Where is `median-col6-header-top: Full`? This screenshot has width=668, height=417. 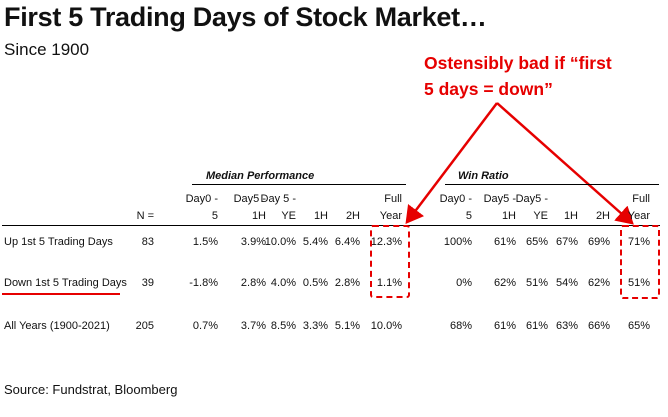 median-col6-header-top: Full is located at coordinates (393, 199).